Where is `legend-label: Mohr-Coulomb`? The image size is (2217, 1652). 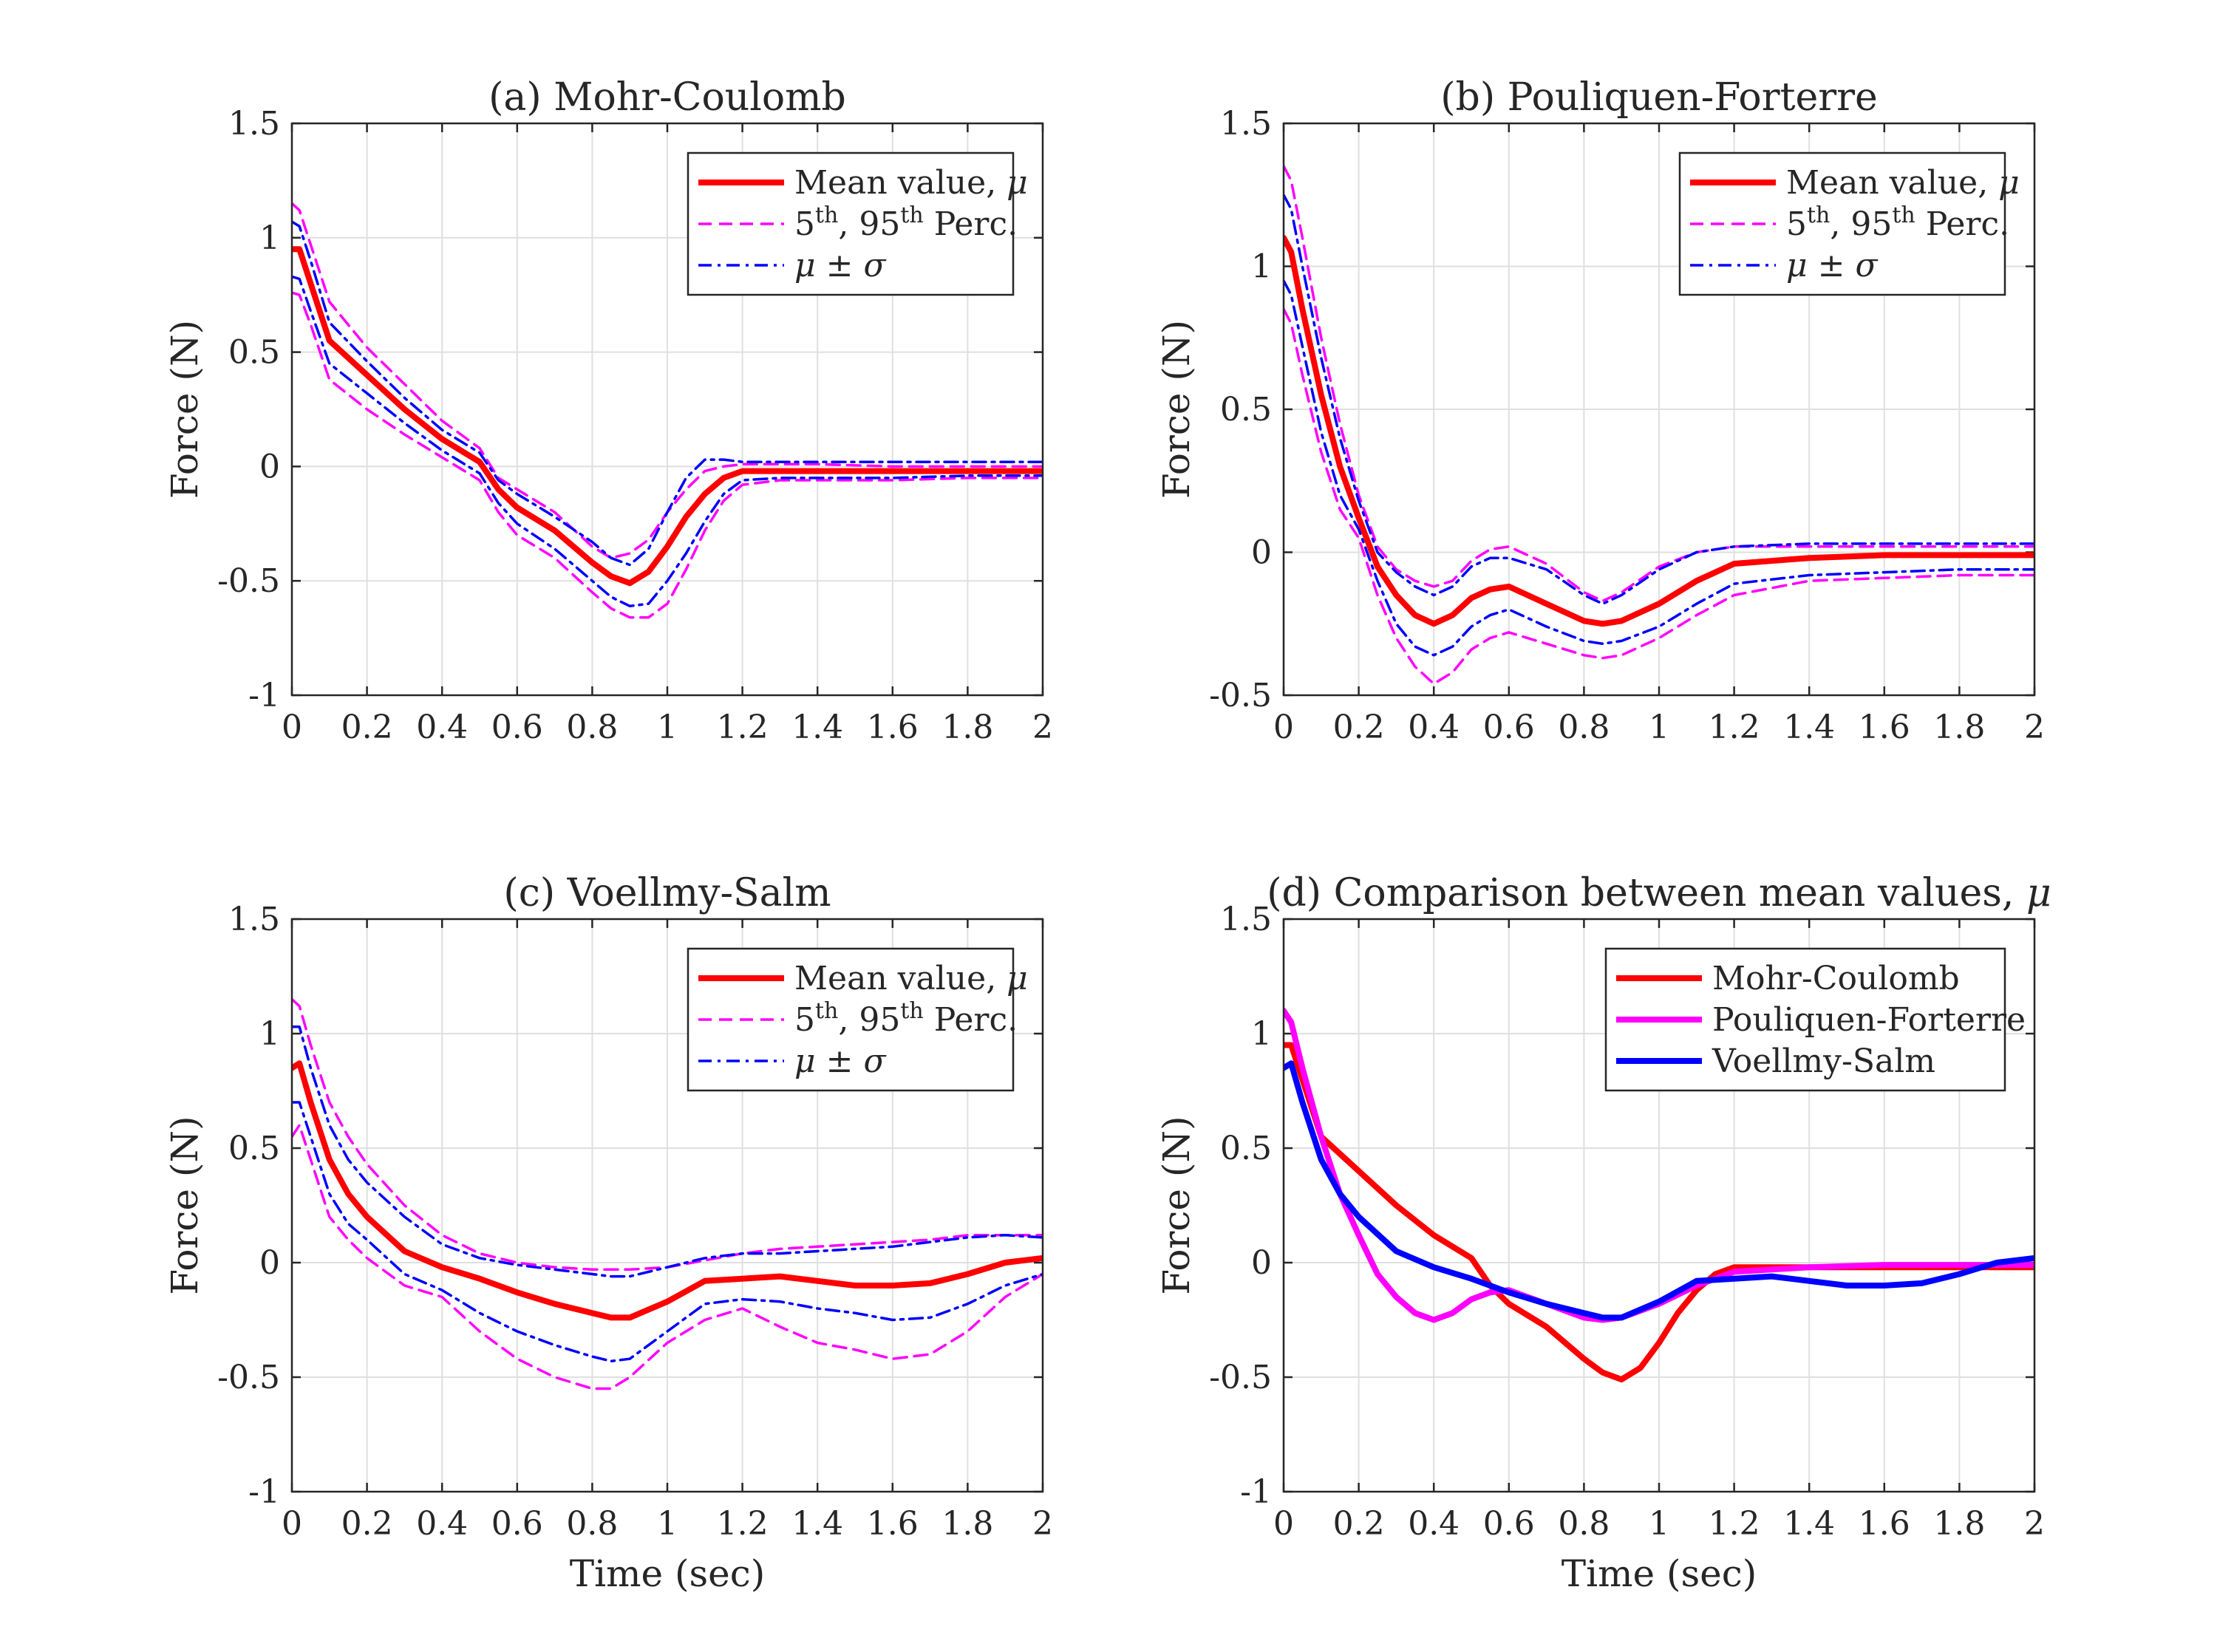 legend-label: Mohr-Coulomb is located at coordinates (1836, 978).